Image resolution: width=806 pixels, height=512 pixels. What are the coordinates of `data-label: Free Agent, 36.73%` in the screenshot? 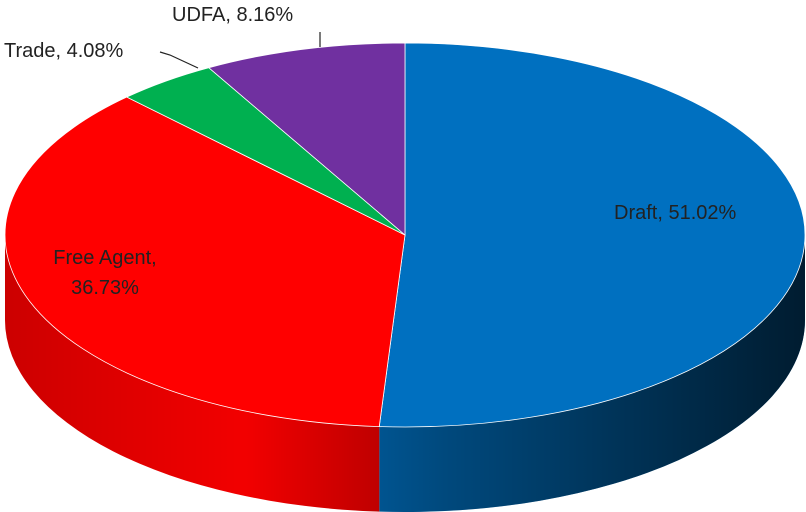 It's located at (105, 273).